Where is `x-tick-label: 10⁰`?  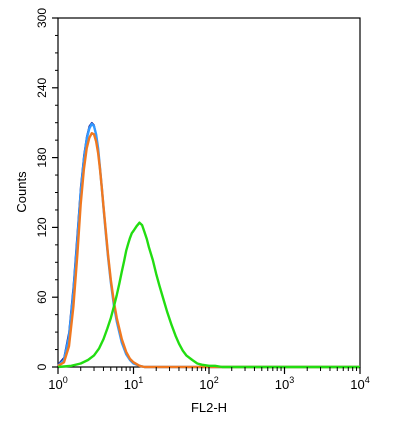 x-tick-label: 10⁰ is located at coordinates (57, 383).